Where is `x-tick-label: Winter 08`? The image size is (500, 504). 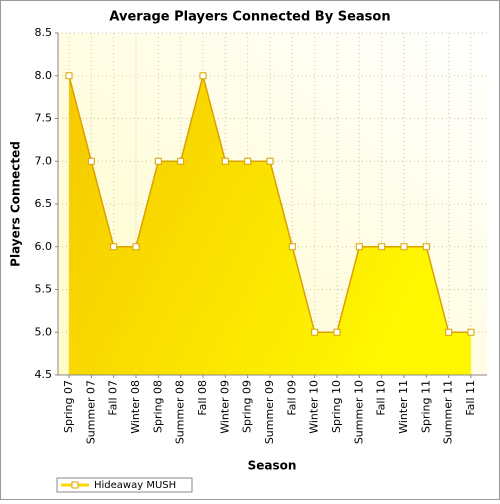
x-tick-label: Winter 08 is located at coordinates (135, 407).